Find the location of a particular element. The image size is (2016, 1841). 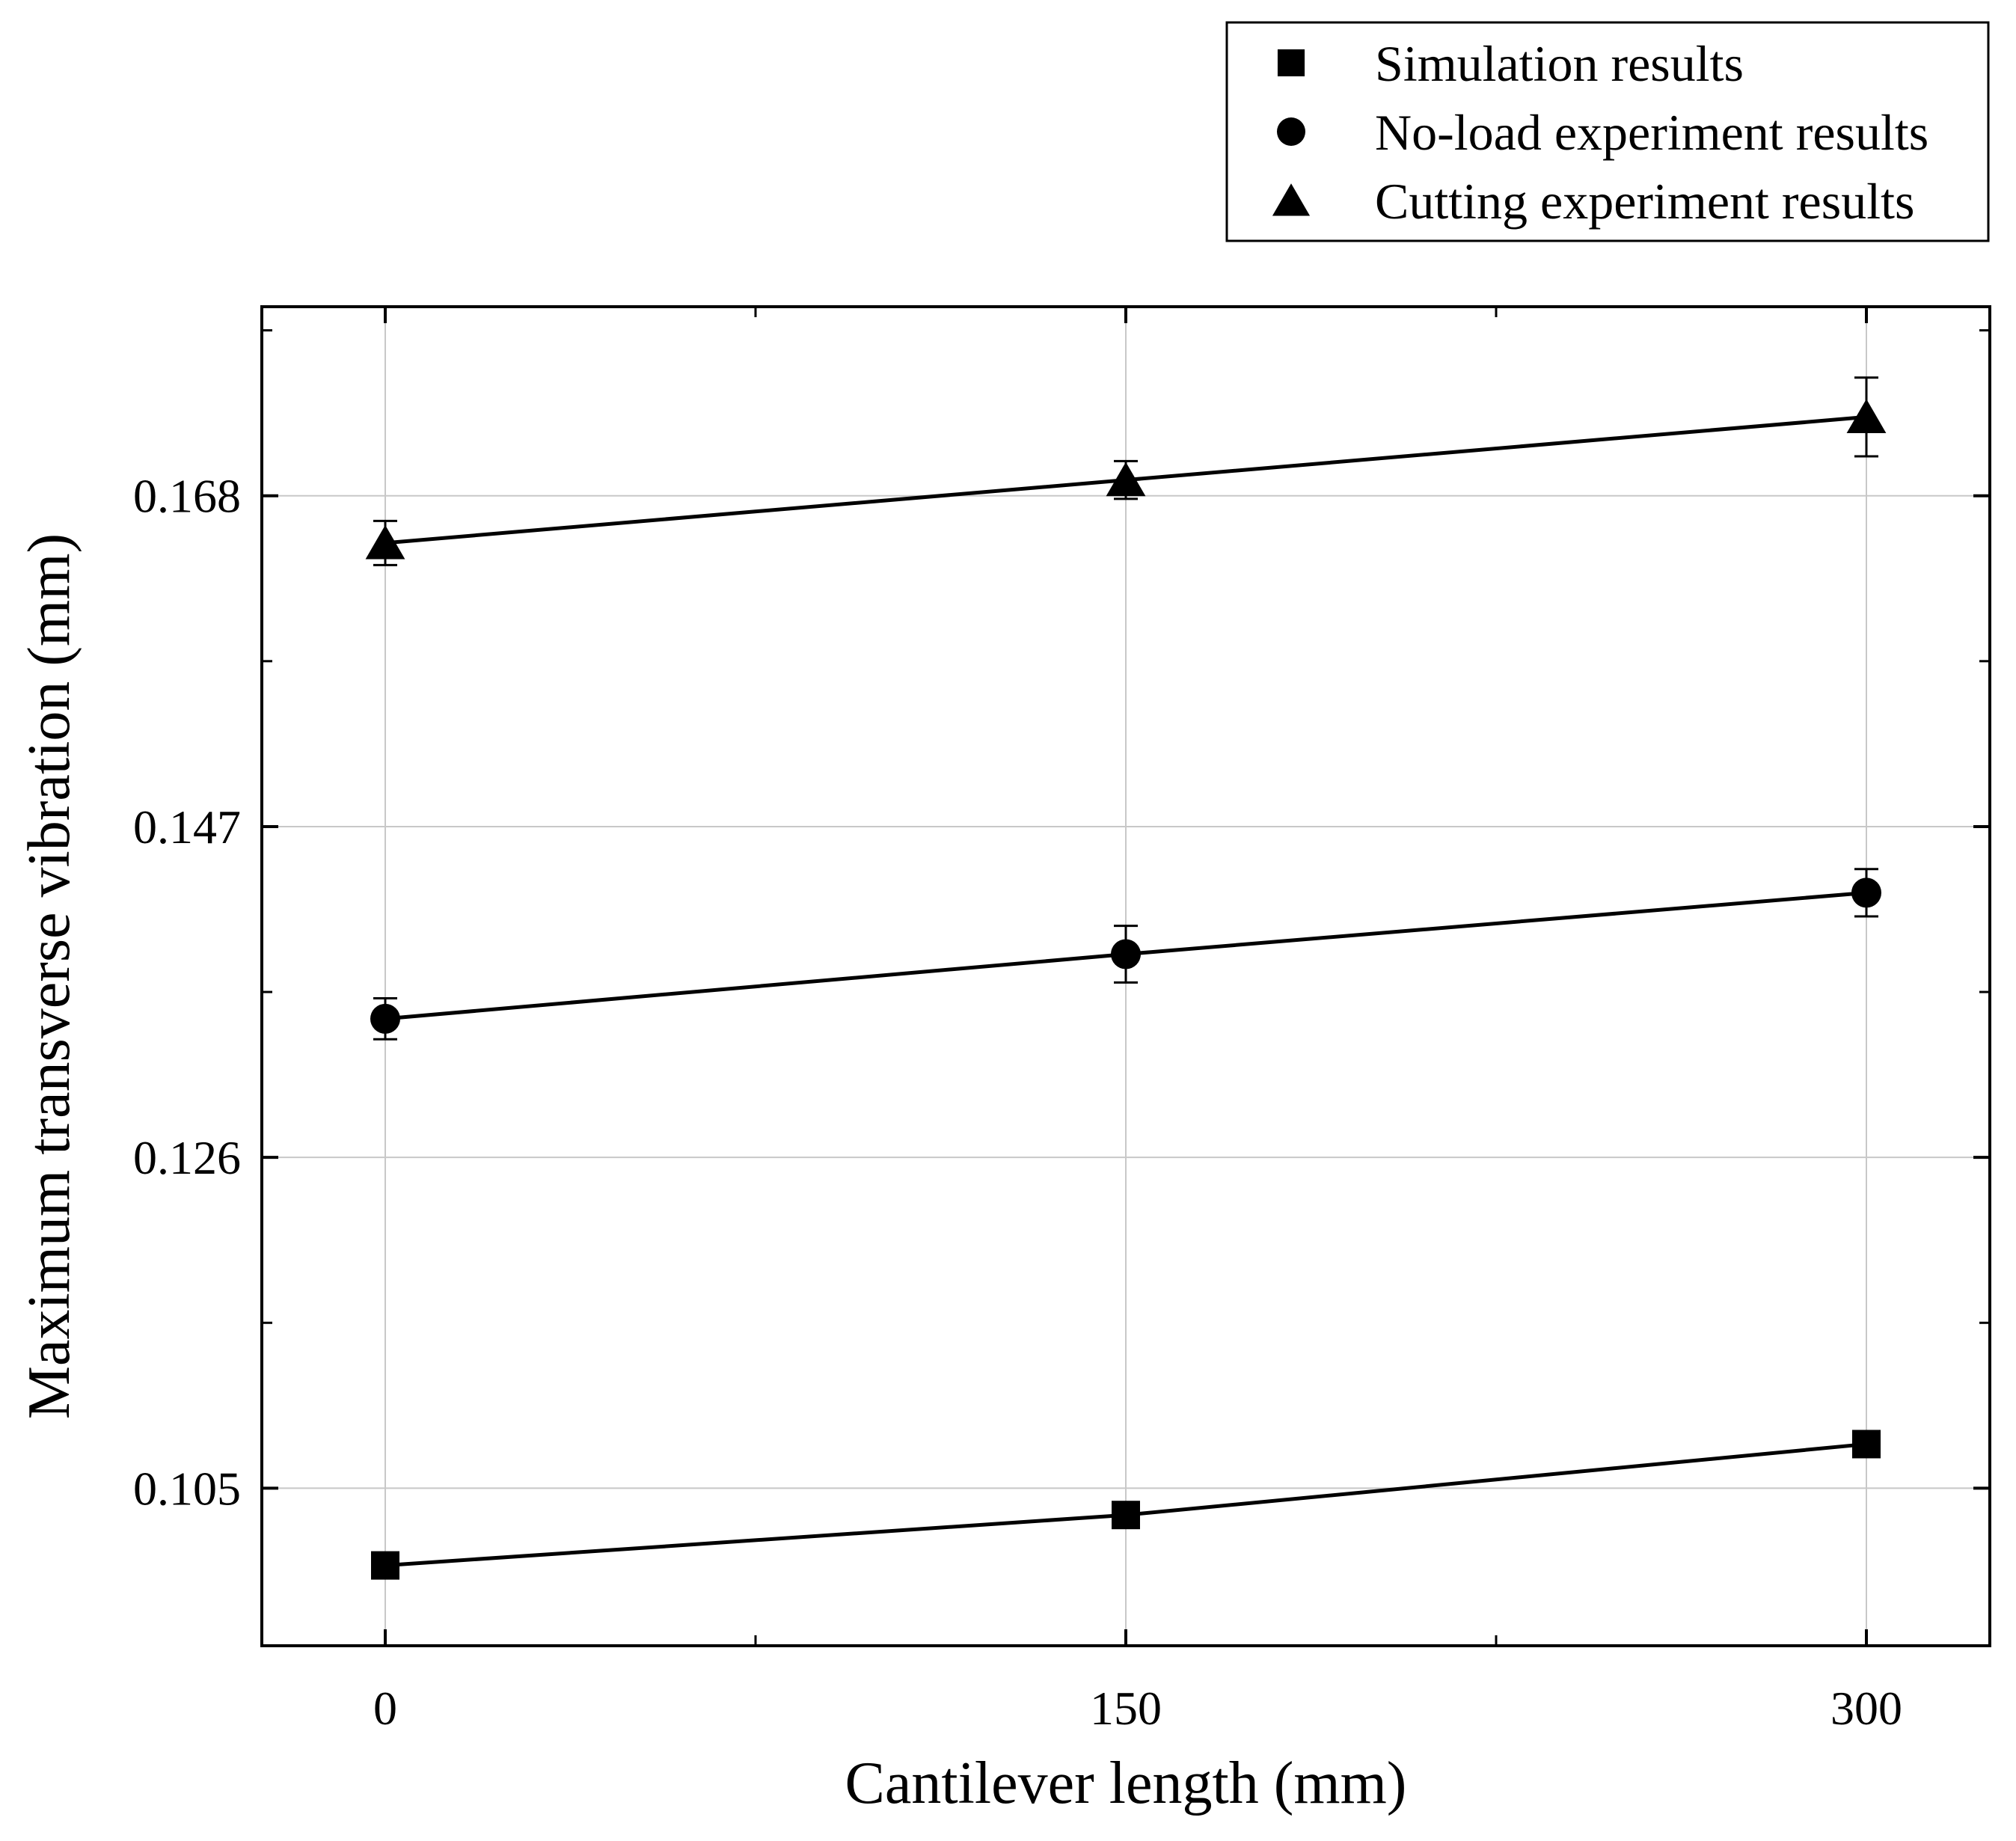

legend-item: Simulation results is located at coordinates (1510, 63).